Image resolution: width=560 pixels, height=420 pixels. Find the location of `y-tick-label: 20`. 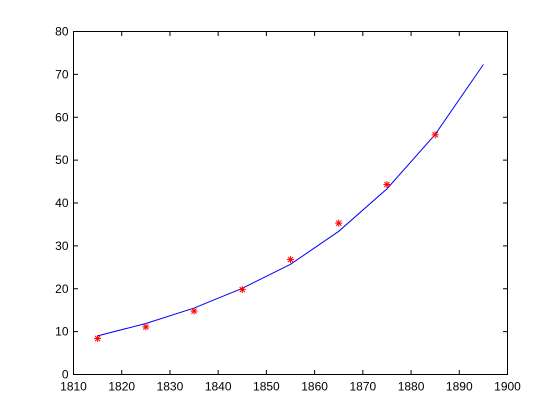

y-tick-label: 20 is located at coordinates (62, 289).